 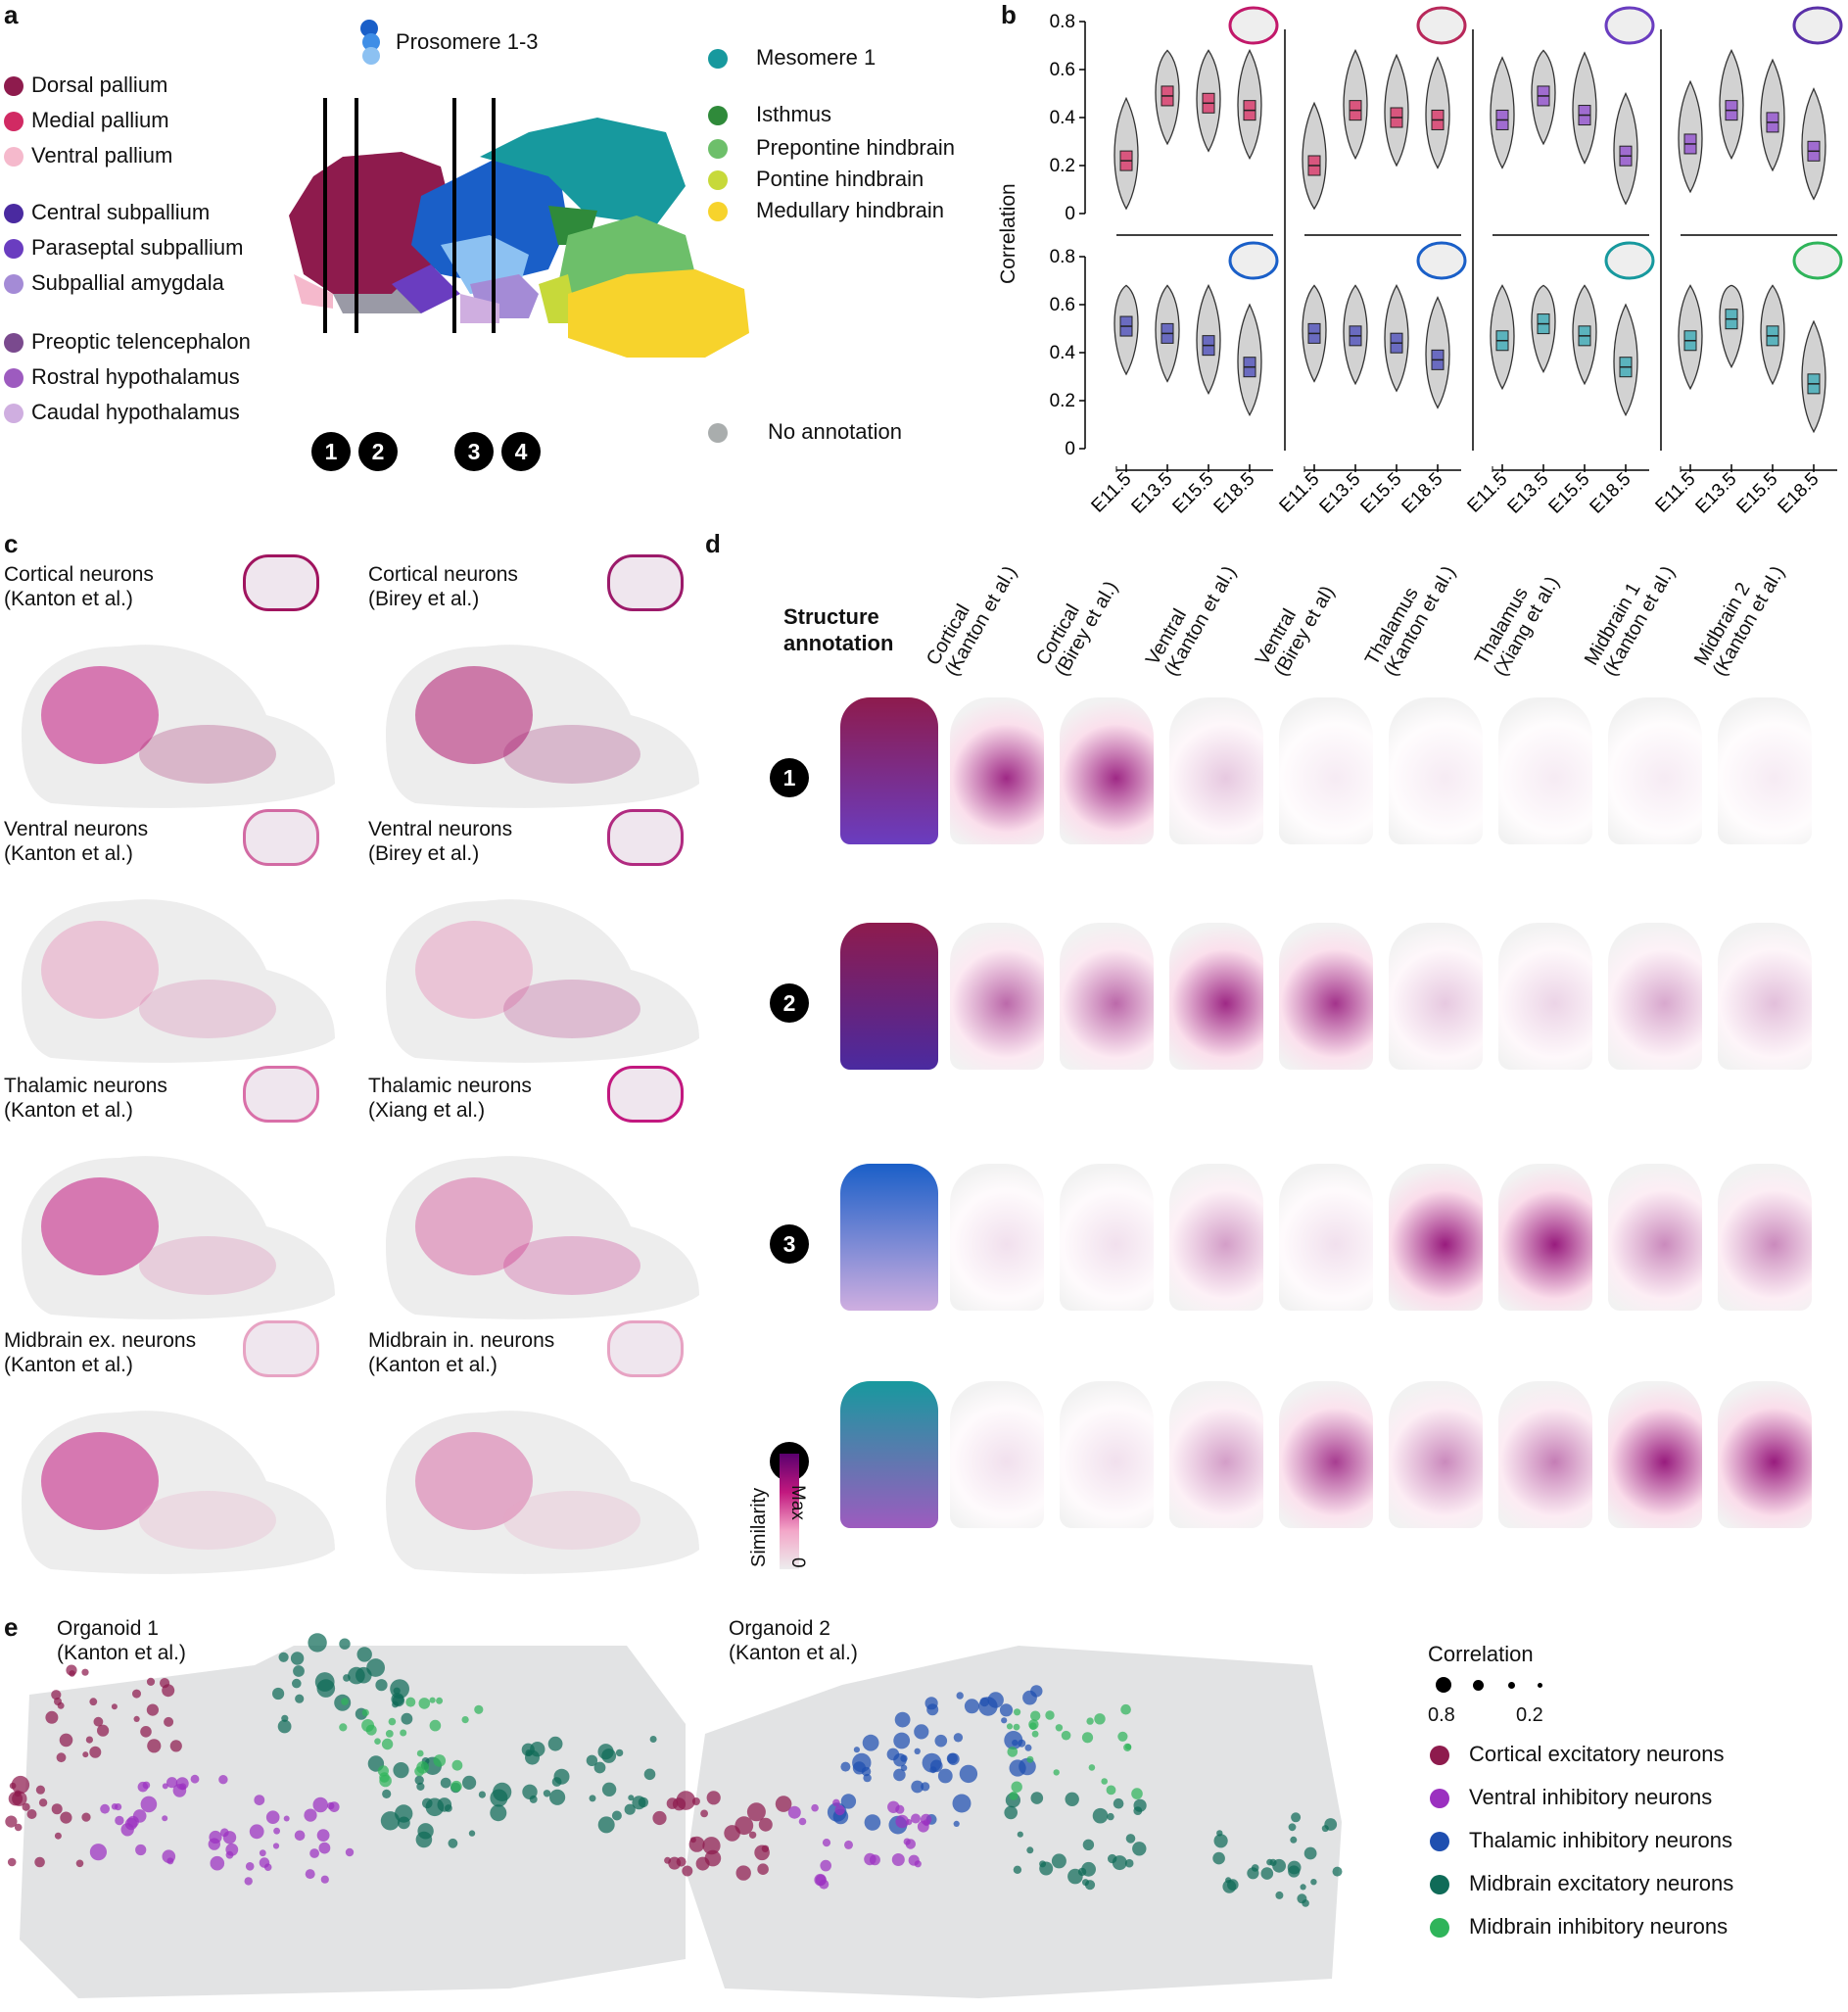 What do you see at coordinates (141, 341) in the screenshot?
I see `legend-label-left-6: Preoptic telencephalon` at bounding box center [141, 341].